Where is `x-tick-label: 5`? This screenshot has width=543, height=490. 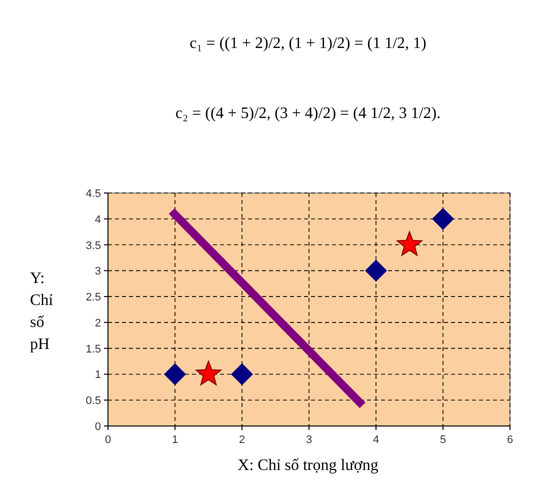
x-tick-label: 5 is located at coordinates (443, 440).